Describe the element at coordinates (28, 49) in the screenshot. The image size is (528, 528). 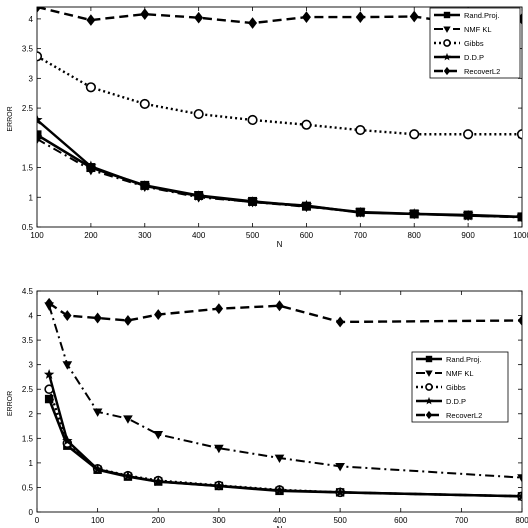
I see `y-tick-label: 3.5` at that location.